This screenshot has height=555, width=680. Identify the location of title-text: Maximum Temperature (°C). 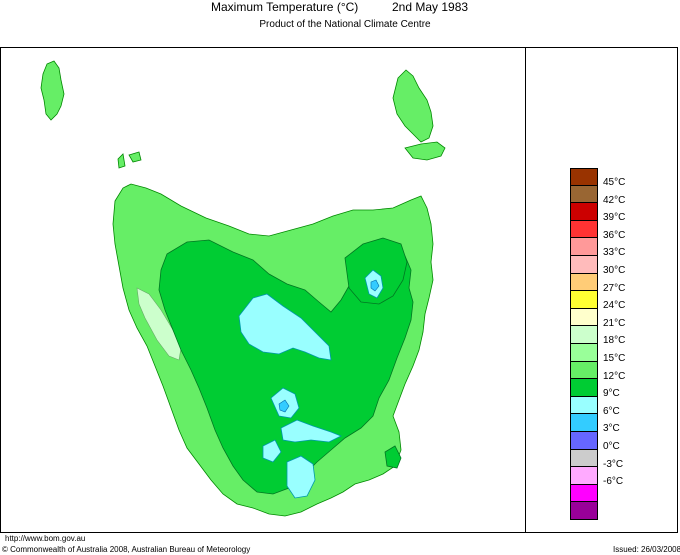
(285, 7).